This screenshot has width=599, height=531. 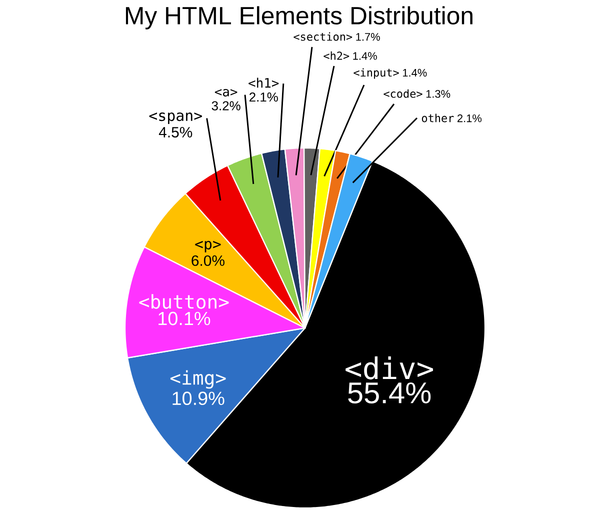 I want to click on slice-label: <h2>, so click(x=337, y=55).